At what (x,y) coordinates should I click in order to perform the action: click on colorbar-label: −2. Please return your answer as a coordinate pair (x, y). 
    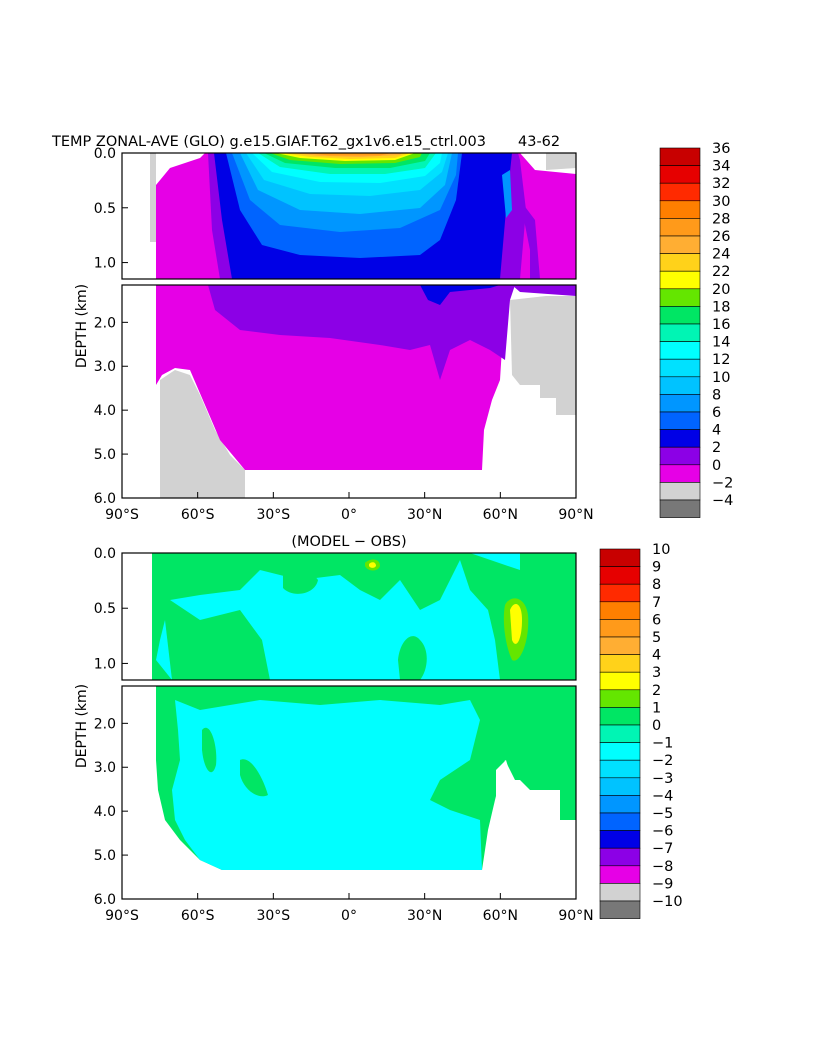
    Looking at the image, I should click on (662, 761).